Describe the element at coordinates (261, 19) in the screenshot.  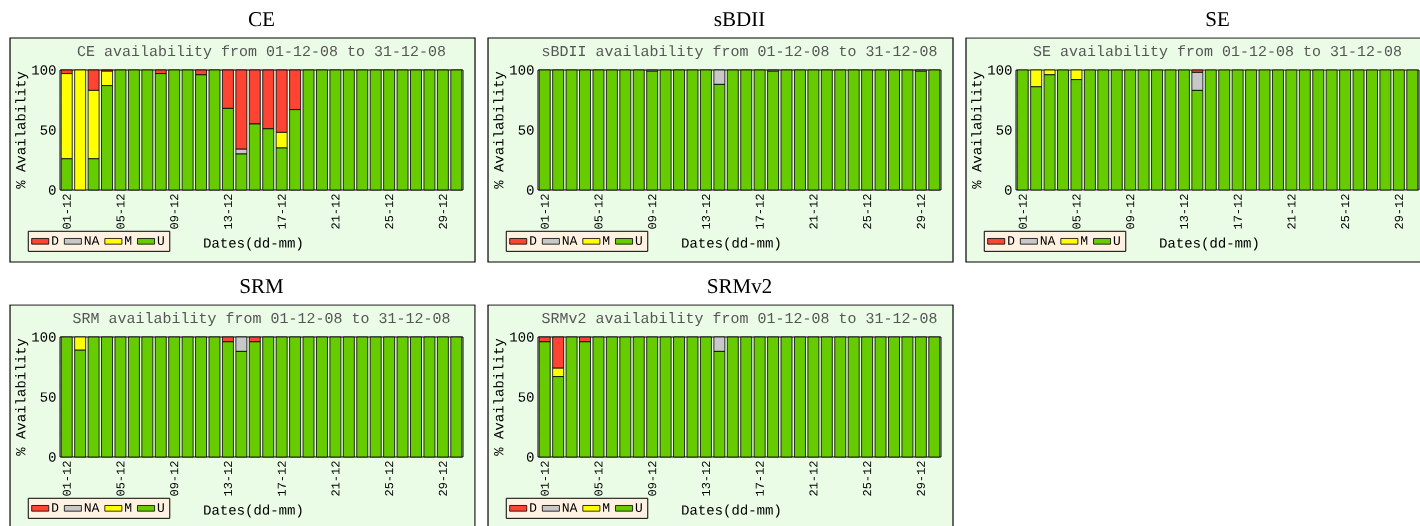
I see `chart-title: CE` at that location.